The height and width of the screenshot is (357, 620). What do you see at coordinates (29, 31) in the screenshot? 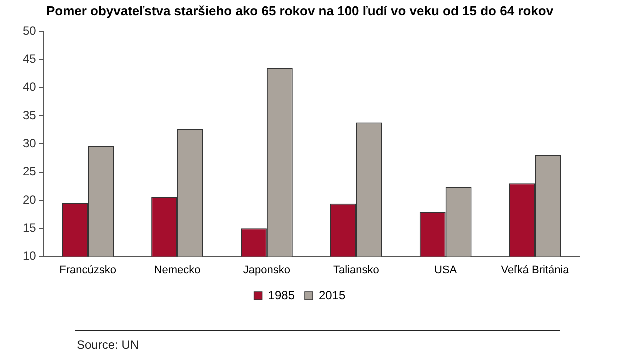
I see `y-tick-label: 50` at bounding box center [29, 31].